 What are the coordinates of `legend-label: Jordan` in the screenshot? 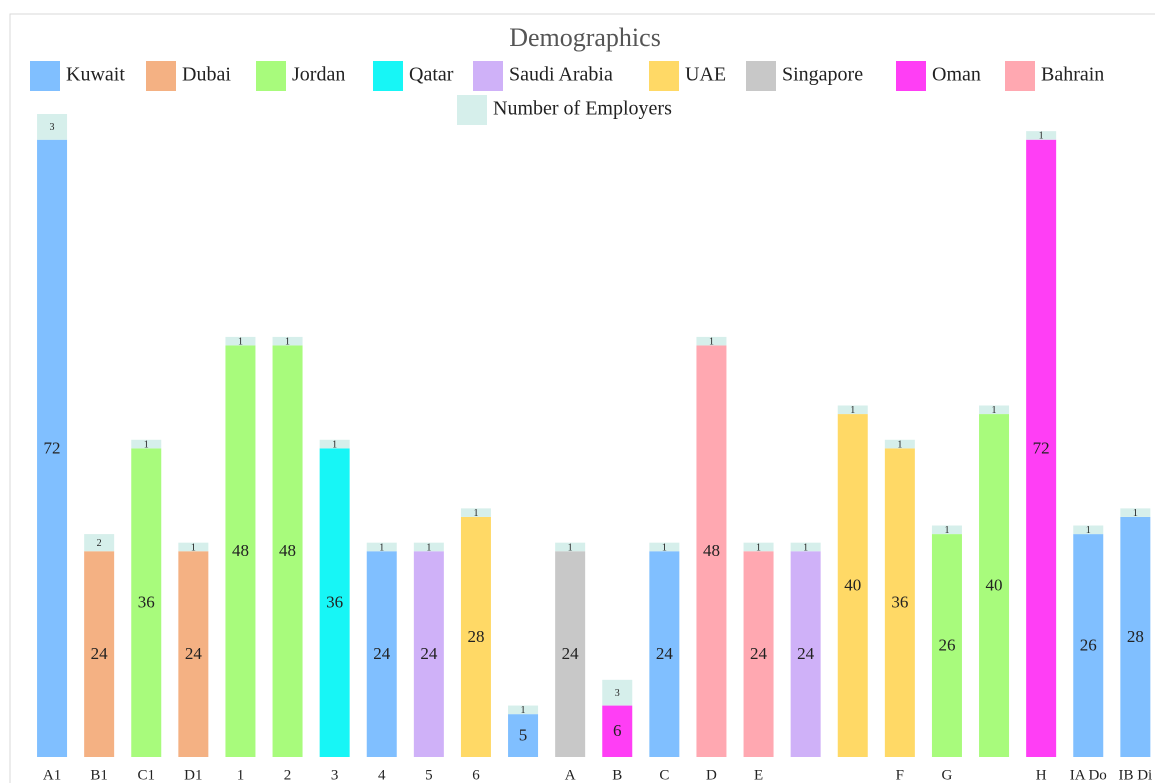 It's located at (318, 75).